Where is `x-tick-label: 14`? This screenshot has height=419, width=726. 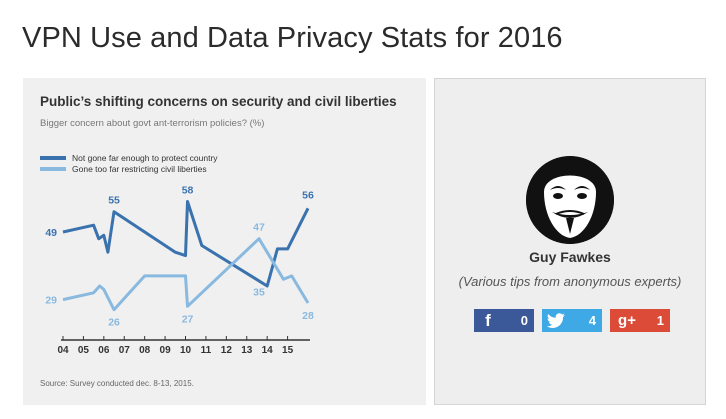
x-tick-label: 14 is located at coordinates (268, 350).